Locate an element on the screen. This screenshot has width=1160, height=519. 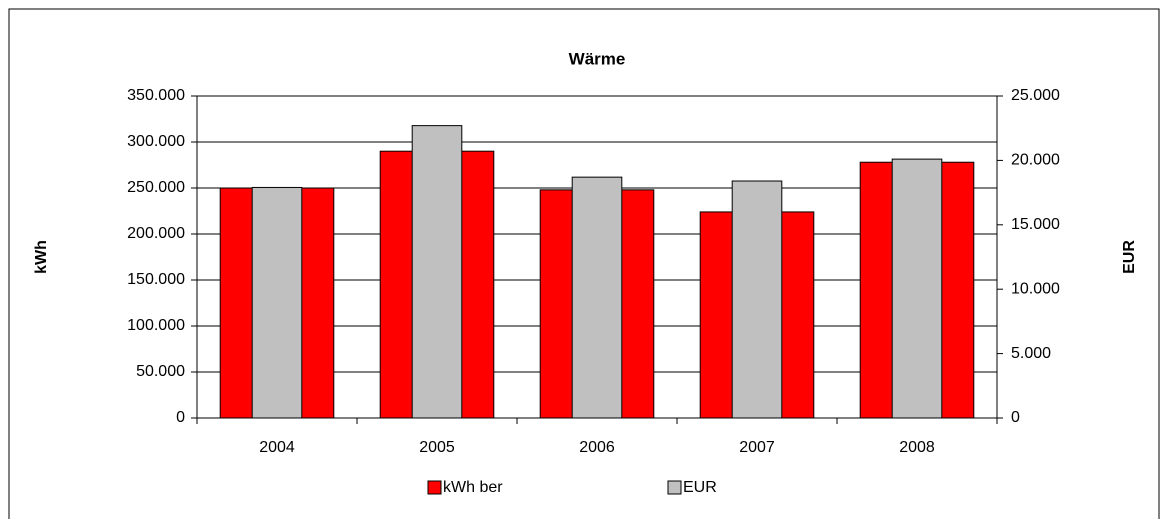
y2-tick-label: 15.000 is located at coordinates (1035, 224).